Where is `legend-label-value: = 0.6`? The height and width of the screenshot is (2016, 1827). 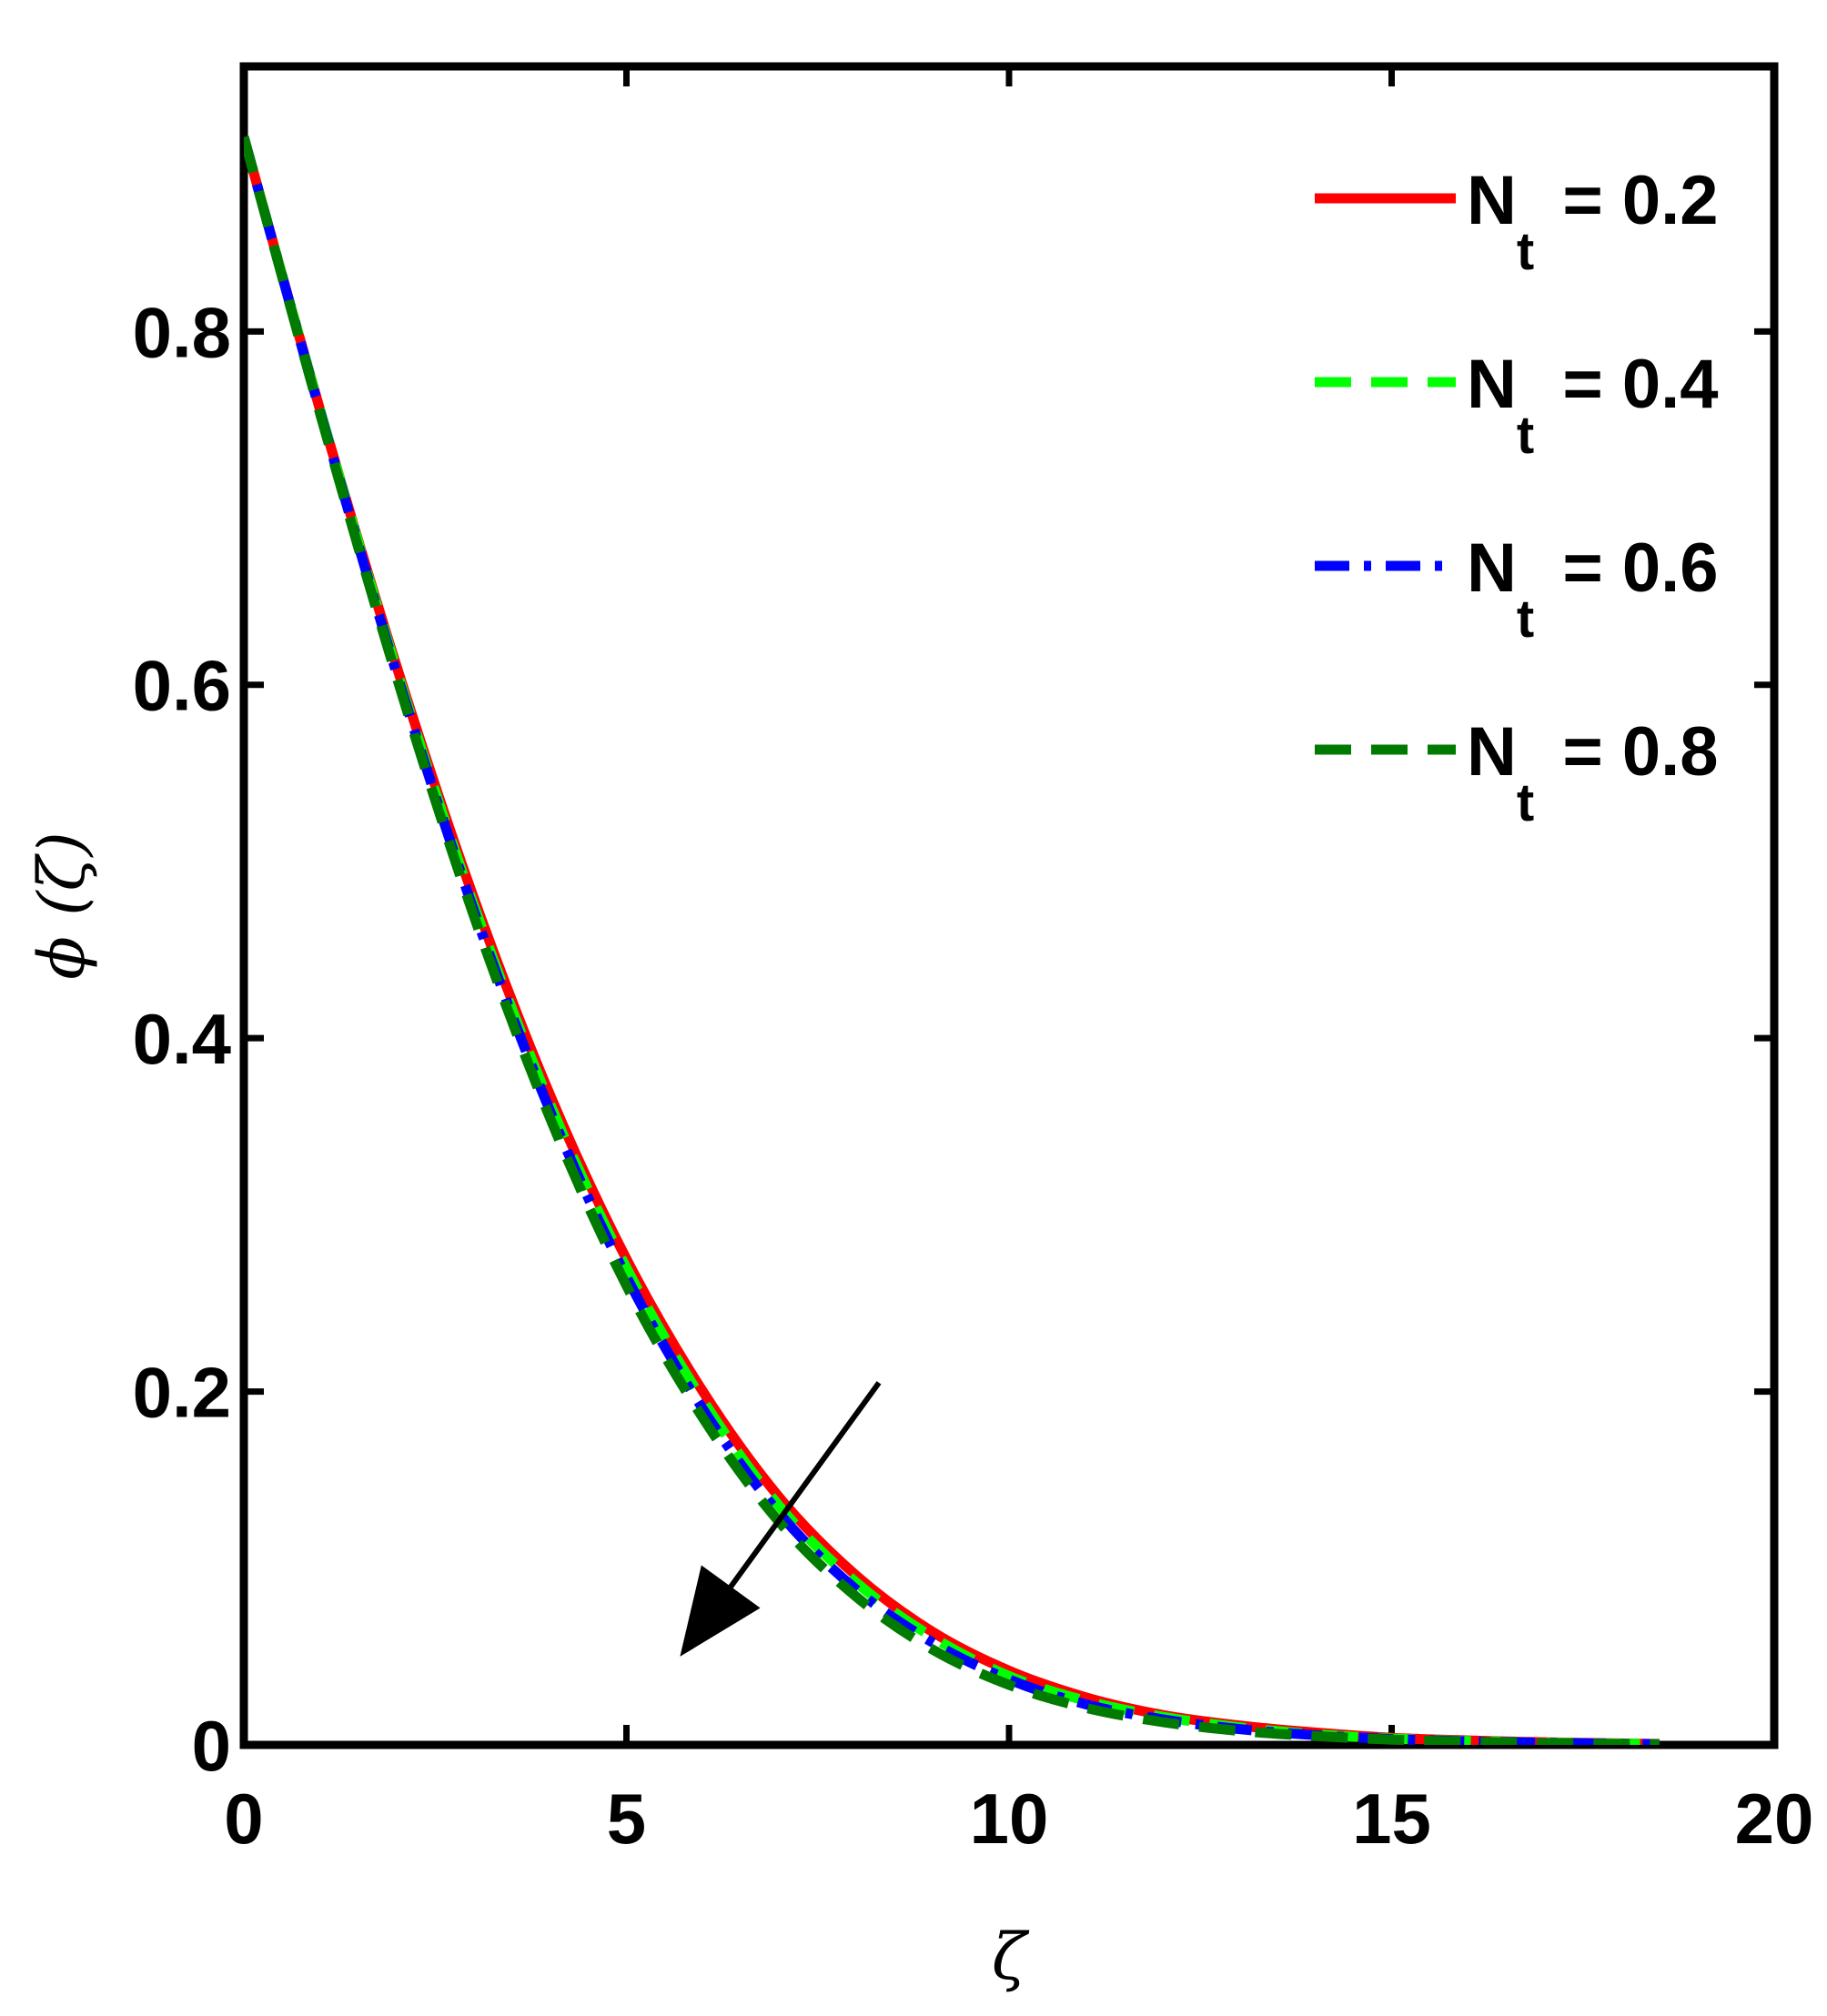 legend-label-value: = 0.6 is located at coordinates (1630, 568).